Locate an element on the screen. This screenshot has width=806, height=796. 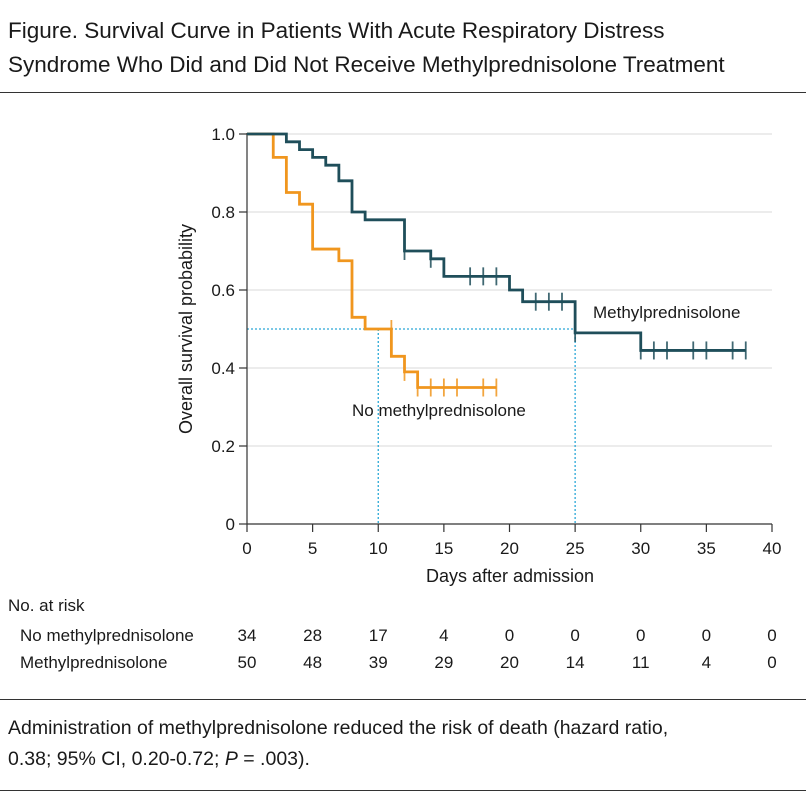
x-tick-label-5: 25 is located at coordinates (575, 548).